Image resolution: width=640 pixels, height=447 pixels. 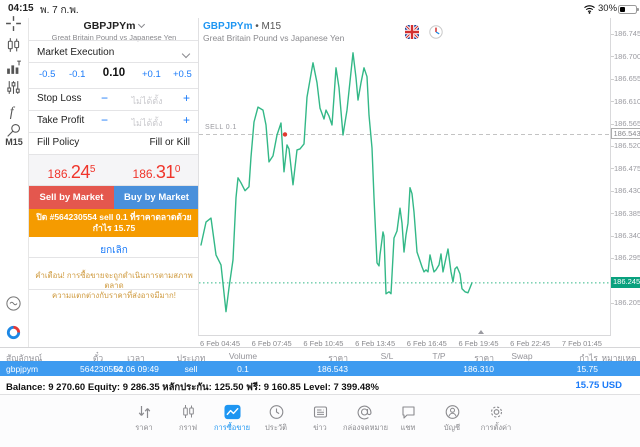 What do you see at coordinates (147, 101) in the screenshot?
I see `stop-loss-value: ไม่ได้ตั้ง` at bounding box center [147, 101].